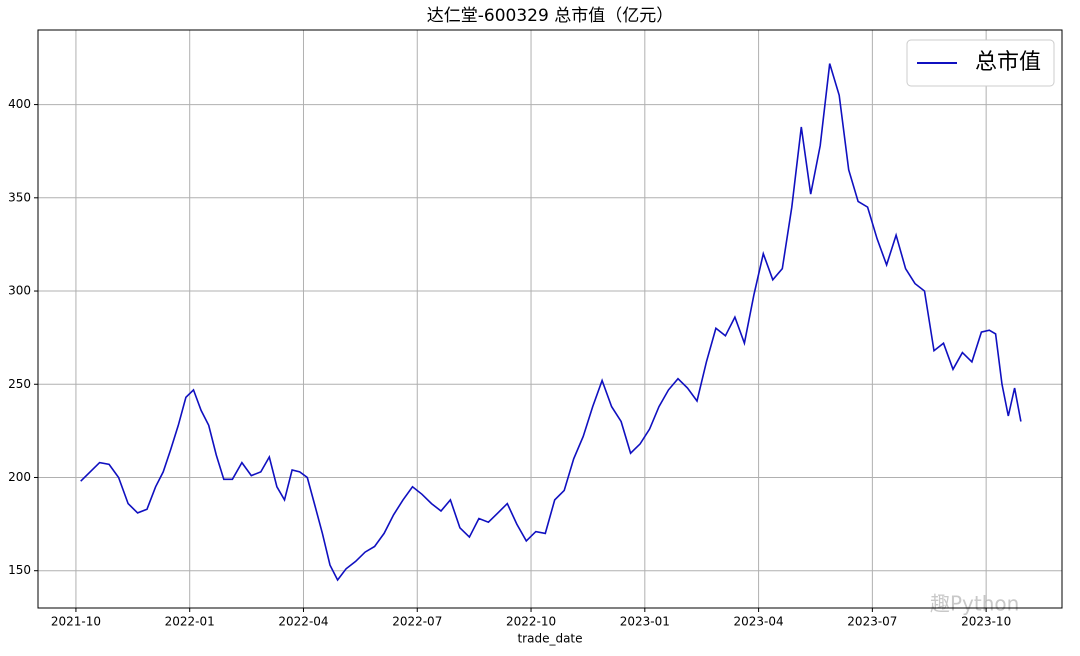 This screenshot has width=1080, height=656. Describe the element at coordinates (759, 622) in the screenshot. I see `x-tick-label: 2023-04` at that location.